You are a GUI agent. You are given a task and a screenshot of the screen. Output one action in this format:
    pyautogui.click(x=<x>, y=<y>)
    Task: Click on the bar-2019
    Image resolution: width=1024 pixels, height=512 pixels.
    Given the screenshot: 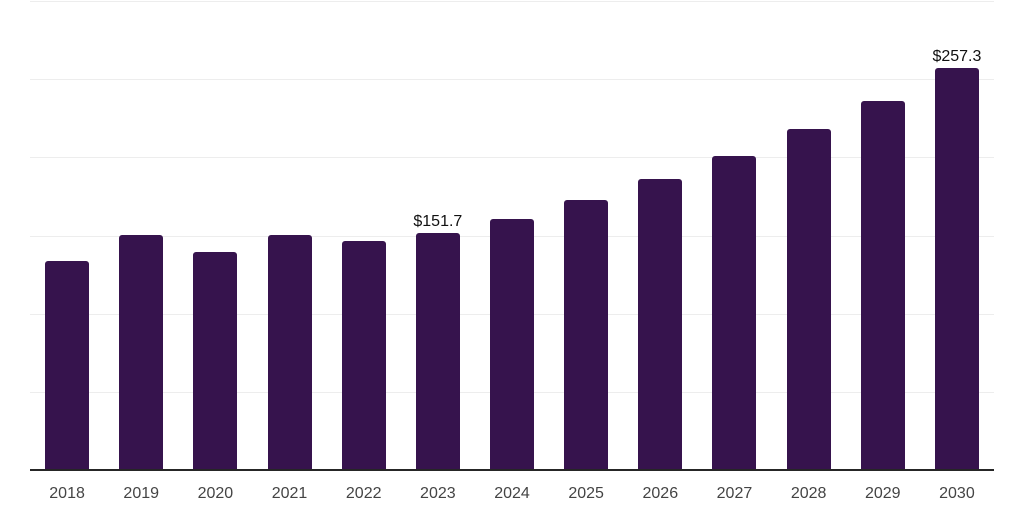 What is the action you would take?
    pyautogui.click(x=141, y=352)
    